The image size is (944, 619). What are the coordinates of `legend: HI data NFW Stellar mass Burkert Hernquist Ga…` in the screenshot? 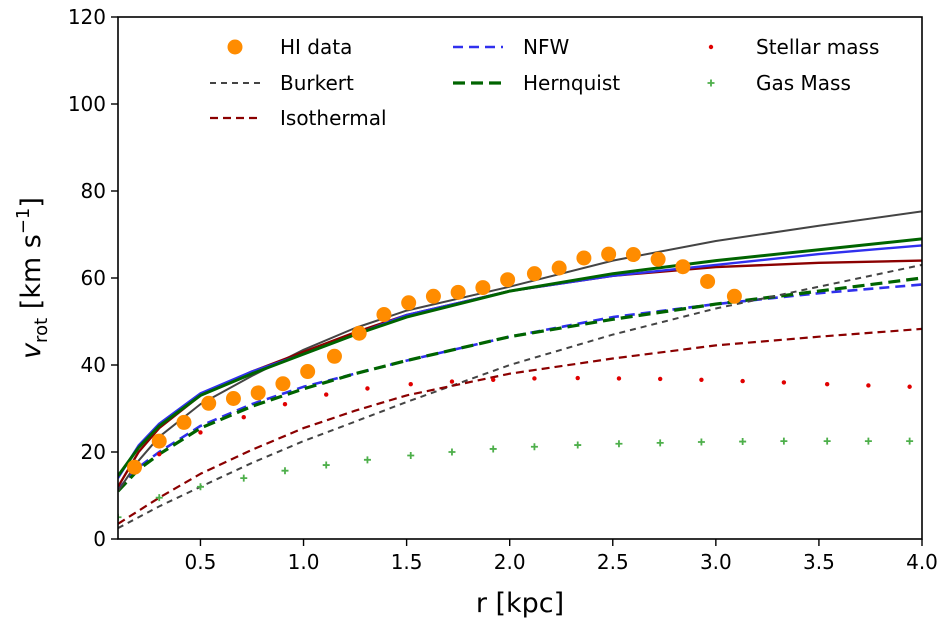 It's located at (544, 82).